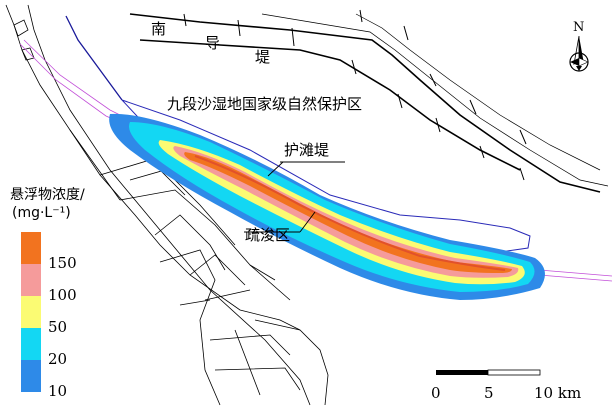 Image resolution: width=612 pixels, height=411 pixels. I want to click on legend-value-20: 20, so click(58, 359).